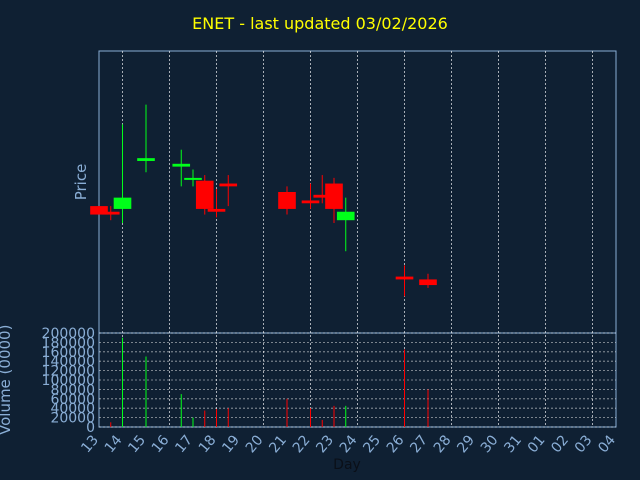  I want to click on volume-tick-label: 100000, so click(68, 381).